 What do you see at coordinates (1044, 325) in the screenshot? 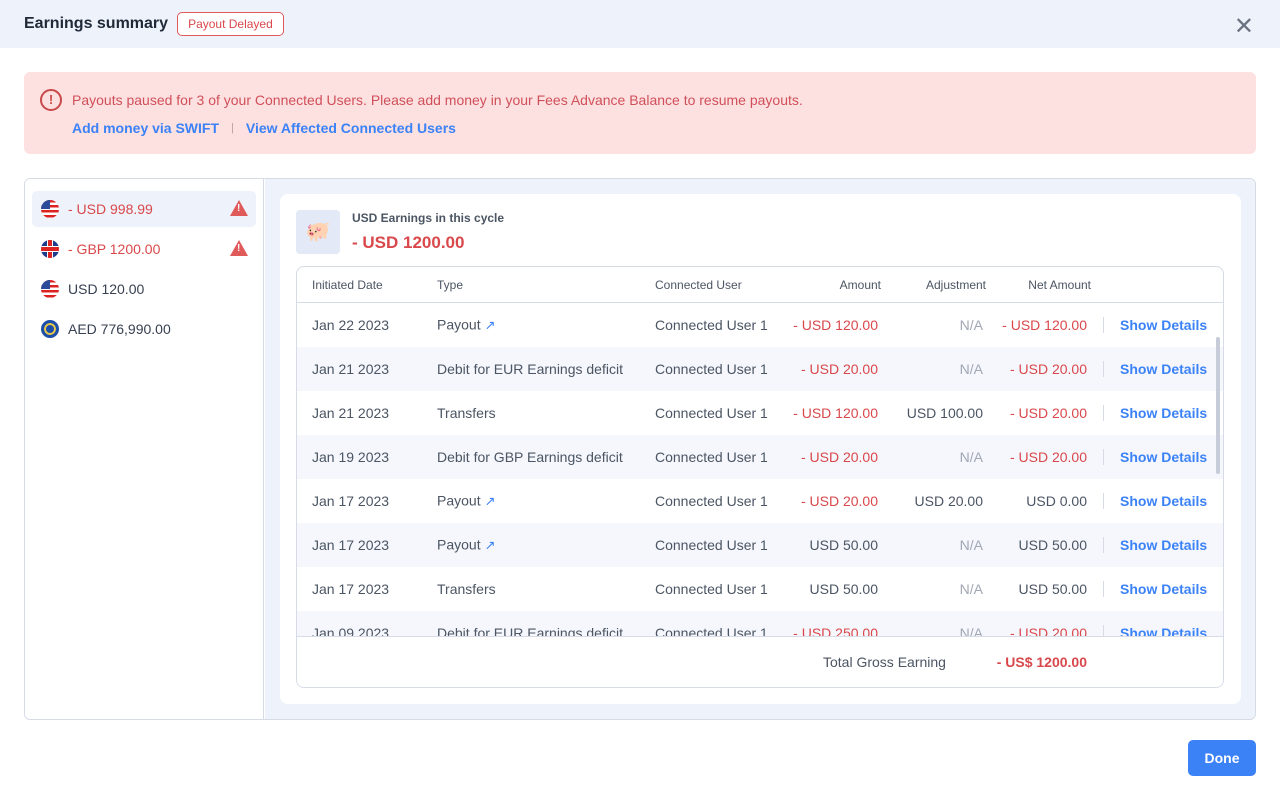
I see `cell-net: - USD 120.00` at bounding box center [1044, 325].